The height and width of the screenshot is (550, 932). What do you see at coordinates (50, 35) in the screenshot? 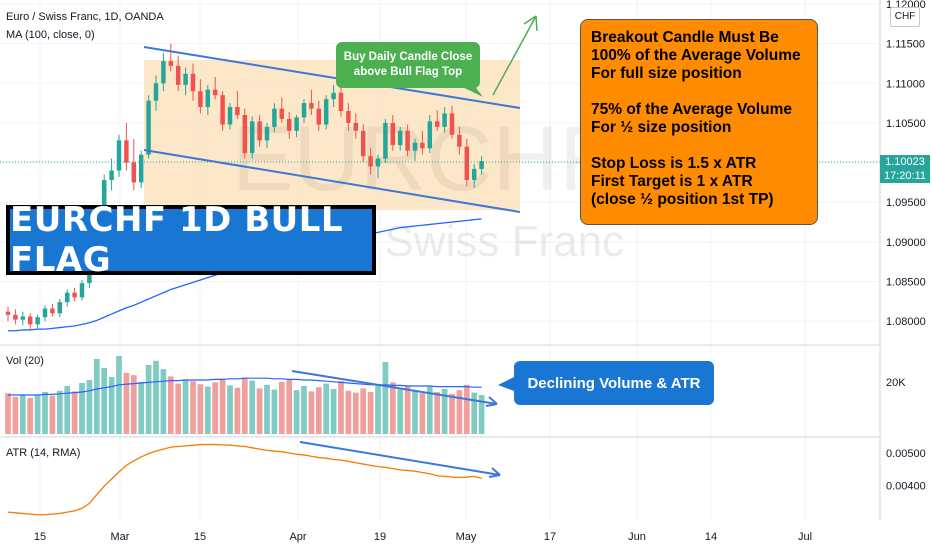
I see `ma-label: MA (100, close, 0)` at bounding box center [50, 35].